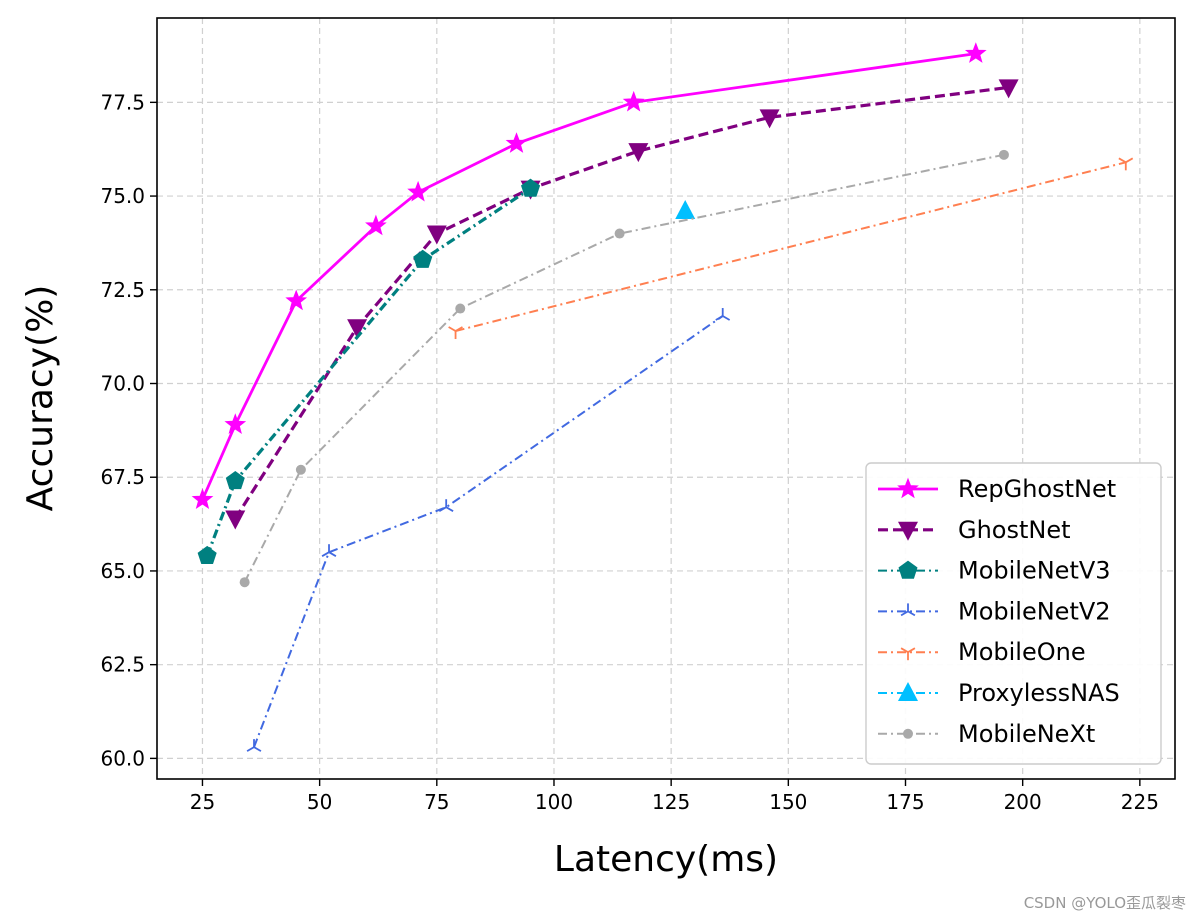 The width and height of the screenshot is (1200, 919). I want to click on legend-entry-ghostnet: GhostNet, so click(974, 530).